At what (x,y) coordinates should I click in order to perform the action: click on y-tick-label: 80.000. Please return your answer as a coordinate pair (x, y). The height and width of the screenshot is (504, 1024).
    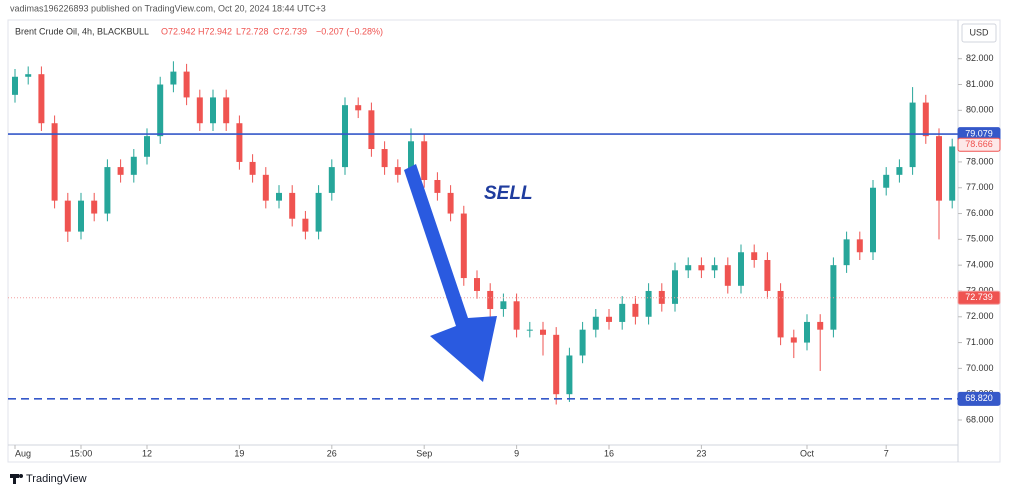
    Looking at the image, I should click on (980, 110).